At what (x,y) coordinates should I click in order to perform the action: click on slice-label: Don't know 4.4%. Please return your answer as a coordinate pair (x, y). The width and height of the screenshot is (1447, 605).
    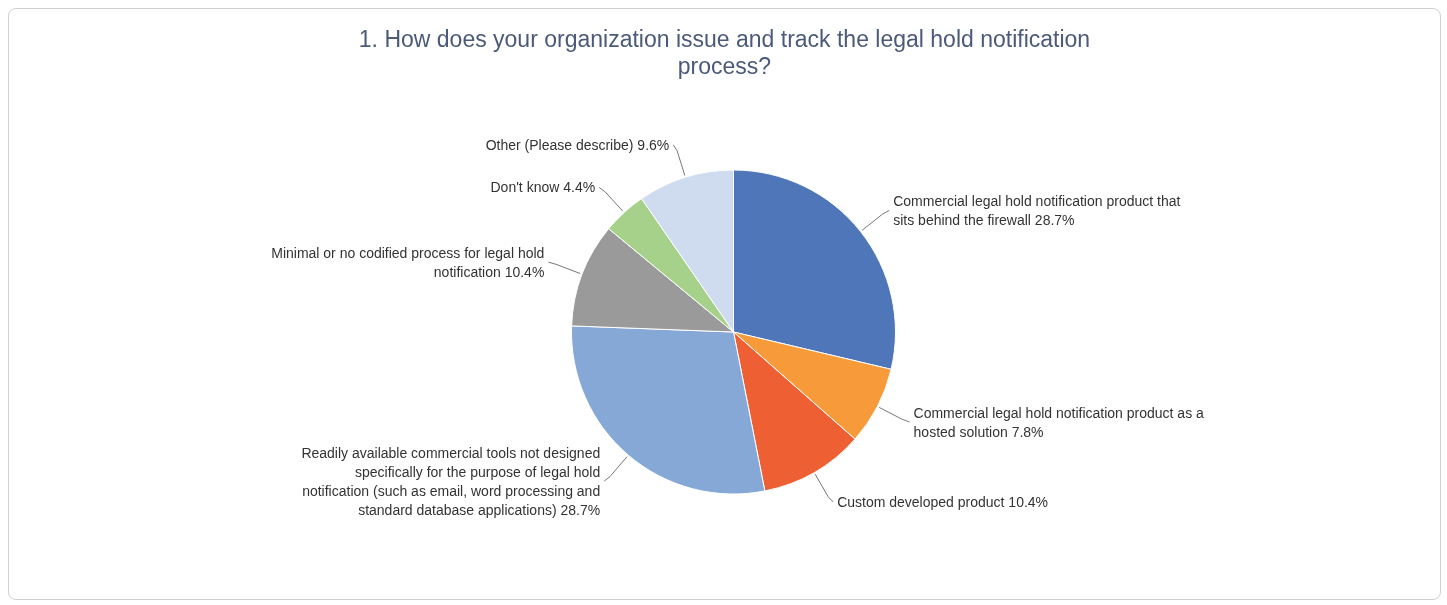
    Looking at the image, I should click on (543, 187).